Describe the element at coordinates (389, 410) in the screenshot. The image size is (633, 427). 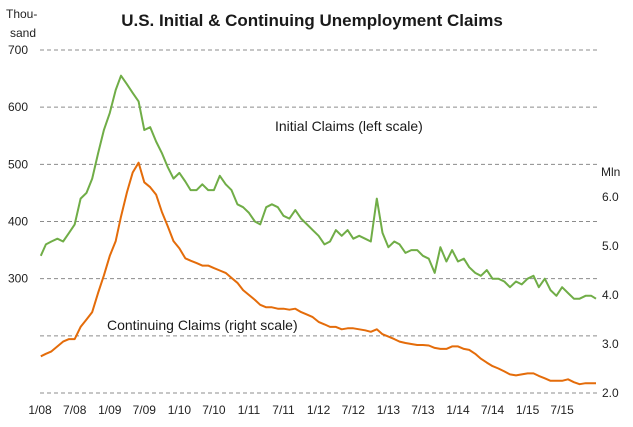
I see `x-tick-label: 1/13` at that location.